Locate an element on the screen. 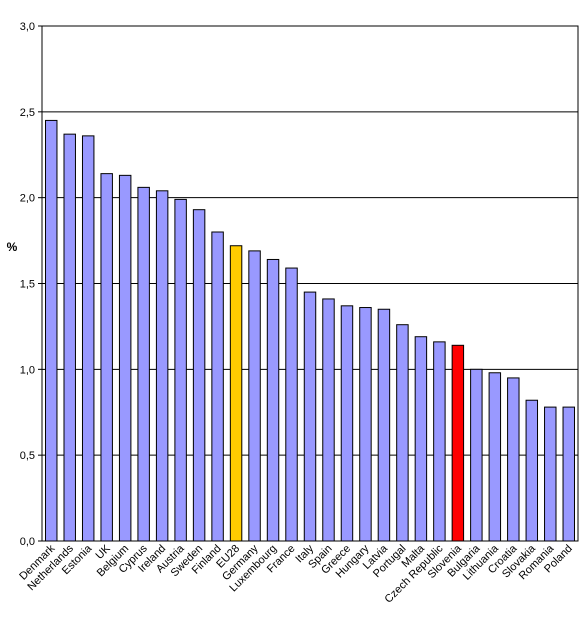  bar-bulgaria is located at coordinates (476, 455).